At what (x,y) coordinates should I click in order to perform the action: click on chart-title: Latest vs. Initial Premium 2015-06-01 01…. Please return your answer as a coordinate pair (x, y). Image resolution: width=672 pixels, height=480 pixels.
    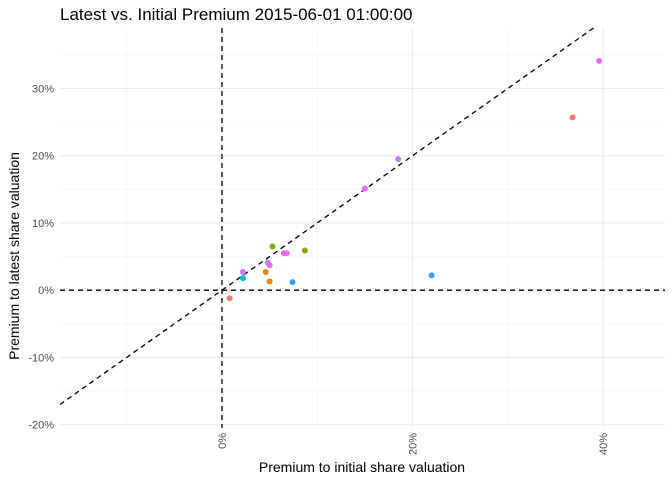
    Looking at the image, I should click on (236, 14).